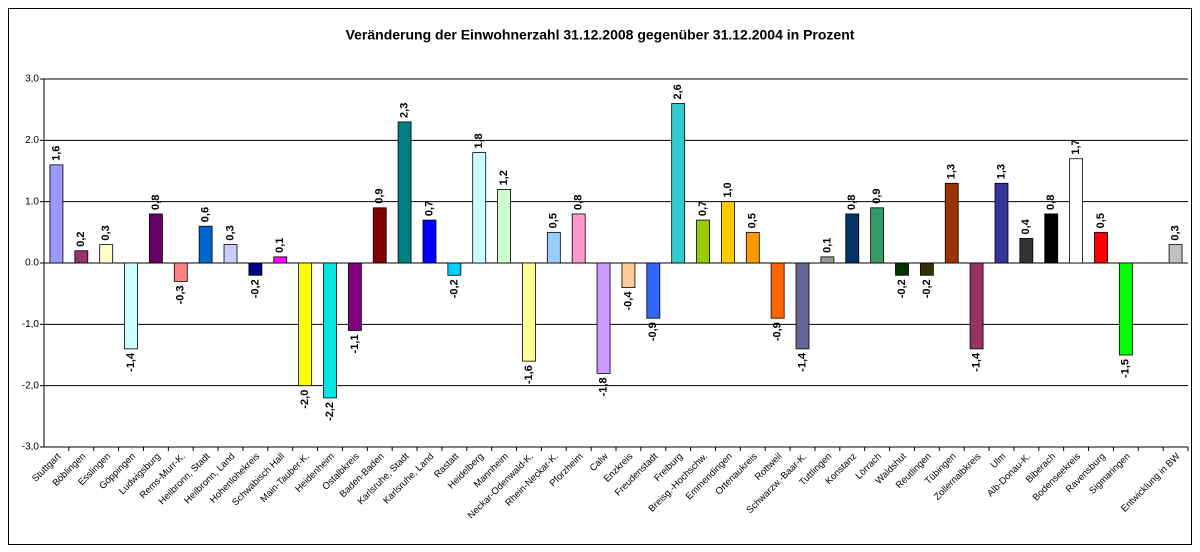 This screenshot has width=1200, height=552. I want to click on y-tick-label: -3,0, so click(31, 447).